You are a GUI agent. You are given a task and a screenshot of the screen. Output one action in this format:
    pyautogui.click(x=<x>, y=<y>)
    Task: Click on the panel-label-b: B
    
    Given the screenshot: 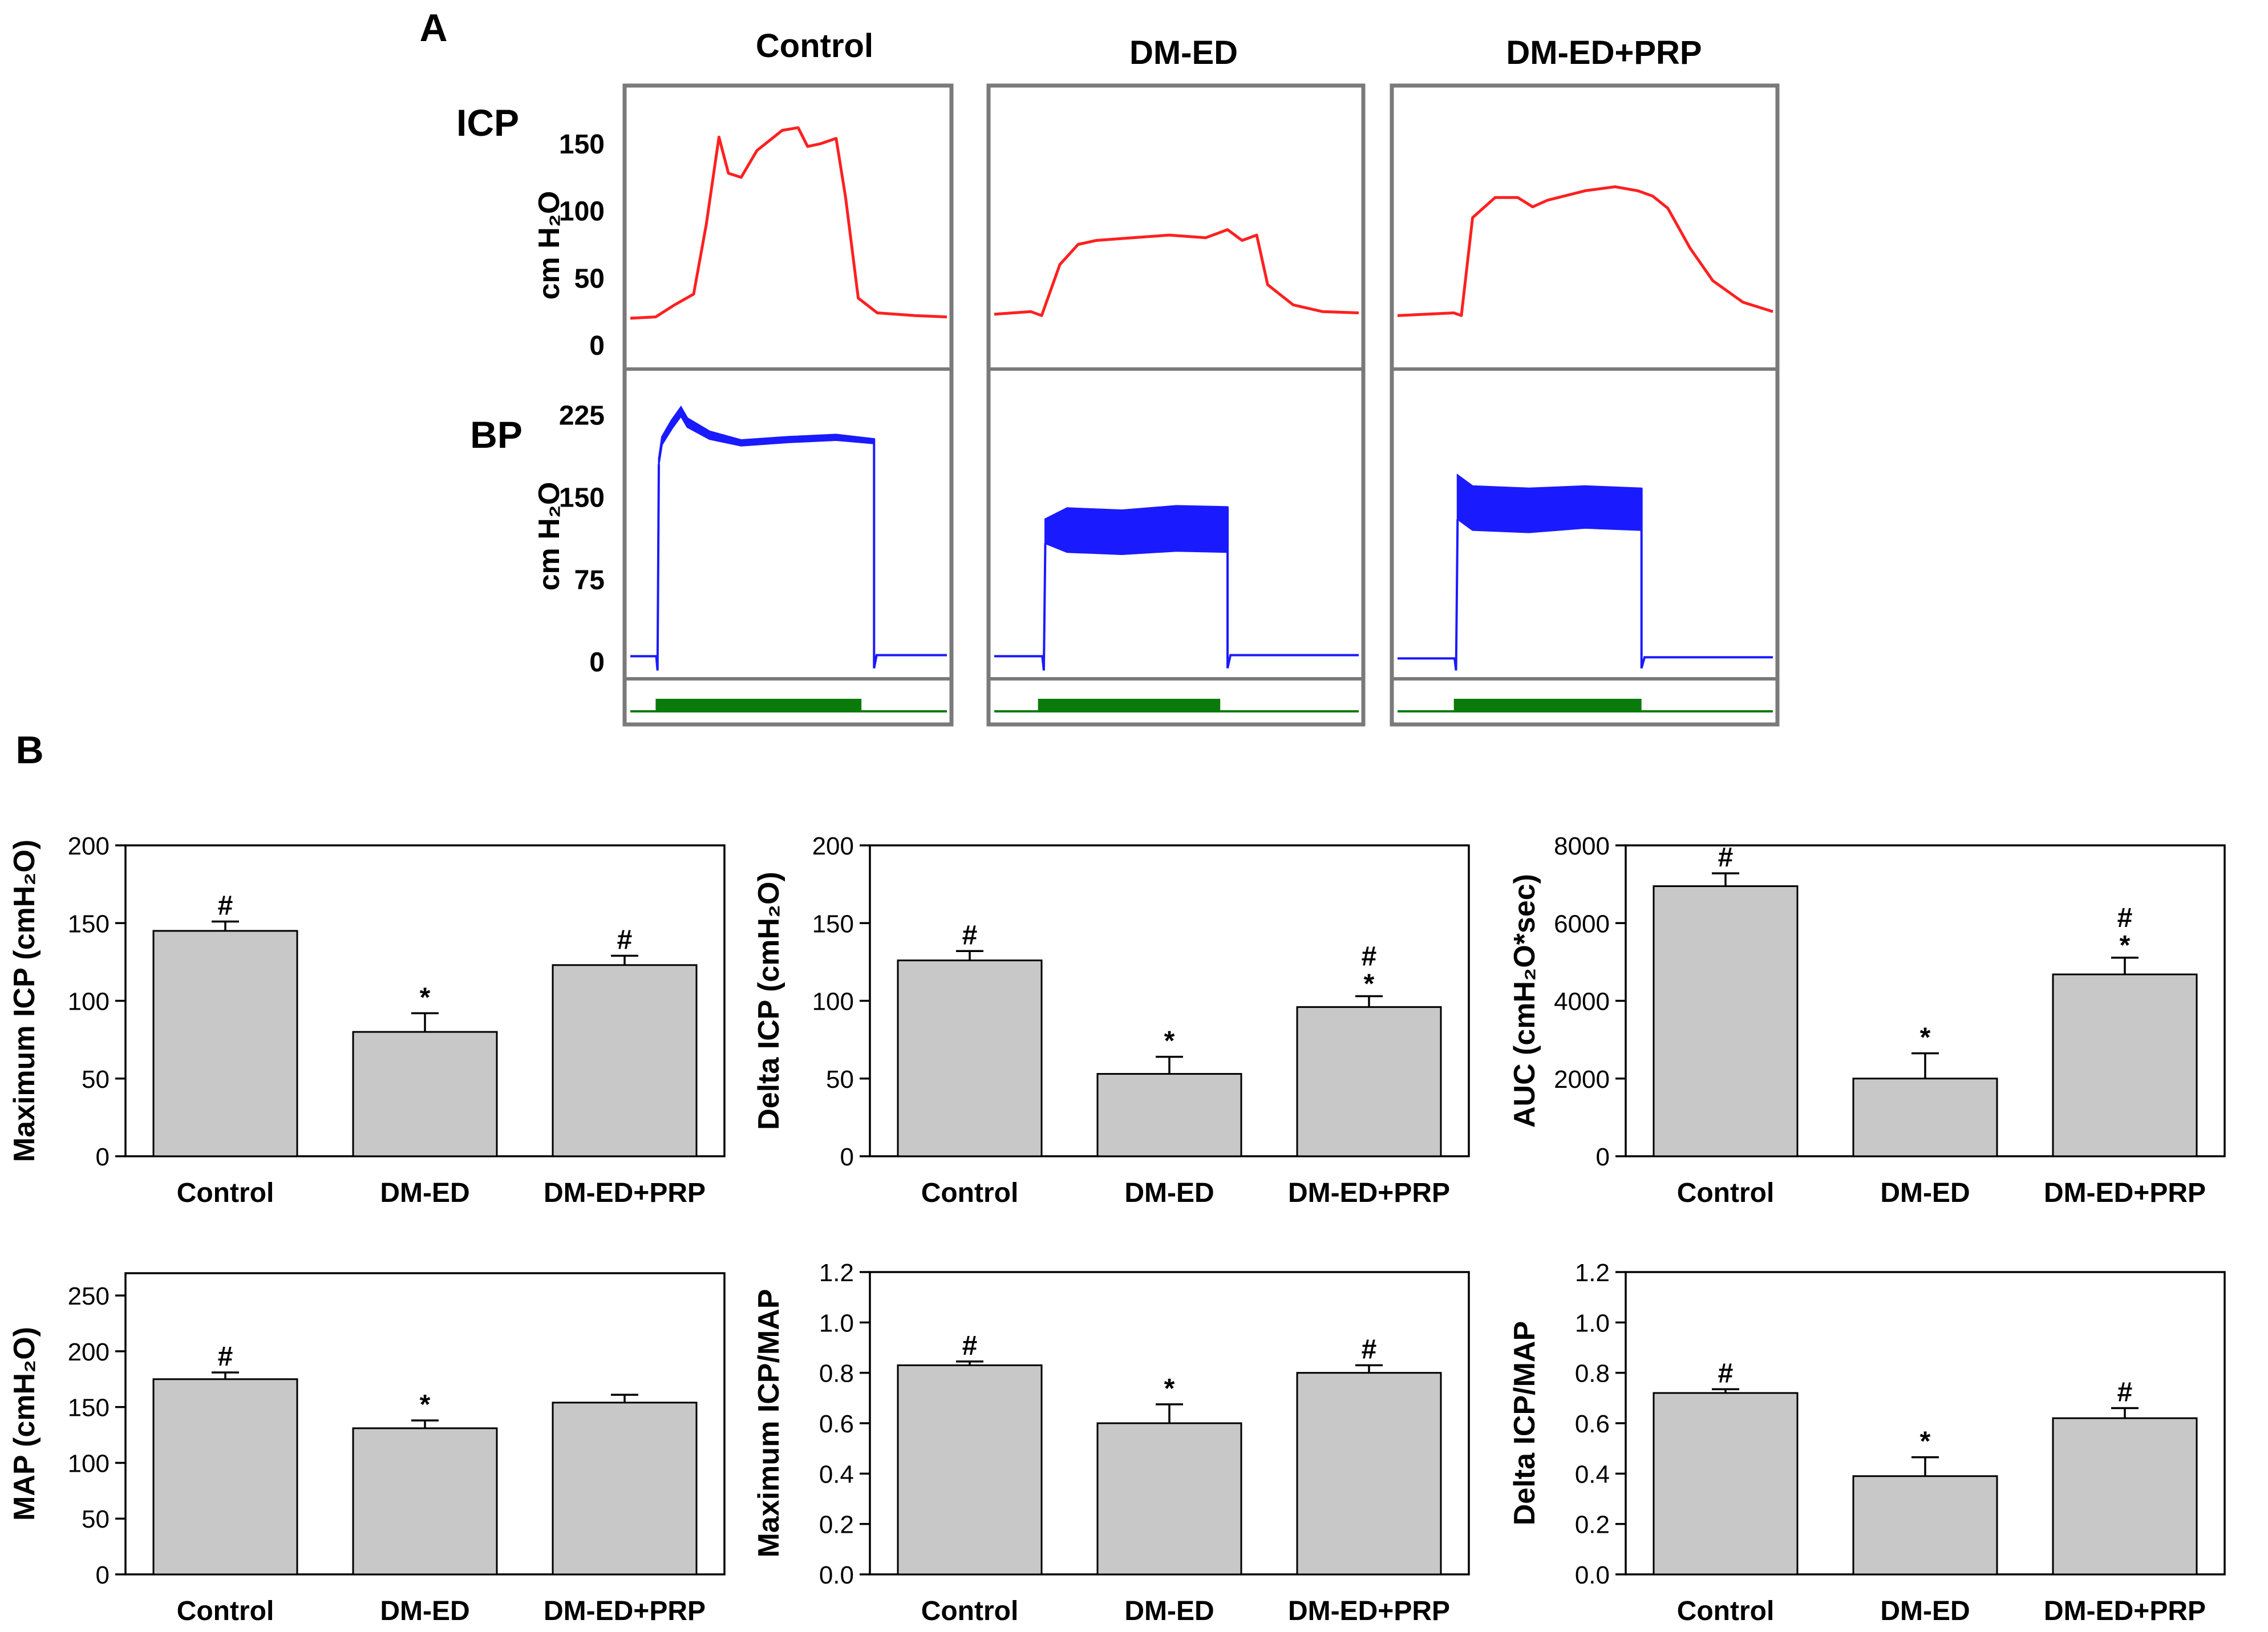 What is the action you would take?
    pyautogui.click(x=29, y=750)
    